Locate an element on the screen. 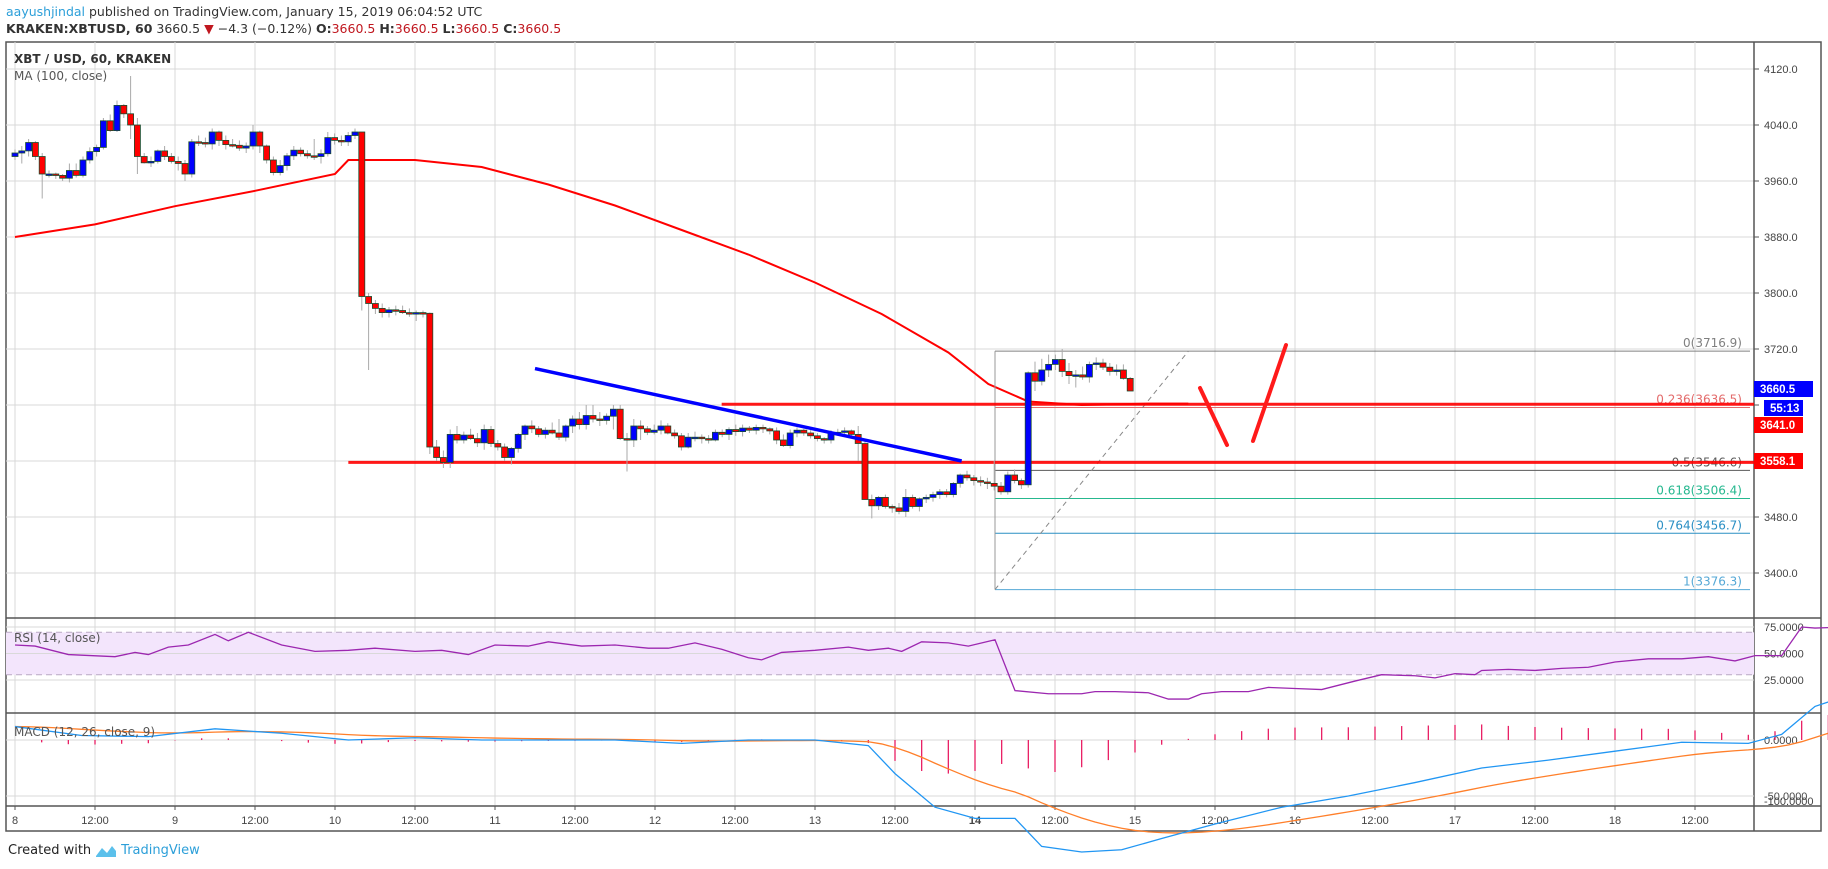 This screenshot has height=869, width=1828. author-link: aayushjindal is located at coordinates (46, 11).